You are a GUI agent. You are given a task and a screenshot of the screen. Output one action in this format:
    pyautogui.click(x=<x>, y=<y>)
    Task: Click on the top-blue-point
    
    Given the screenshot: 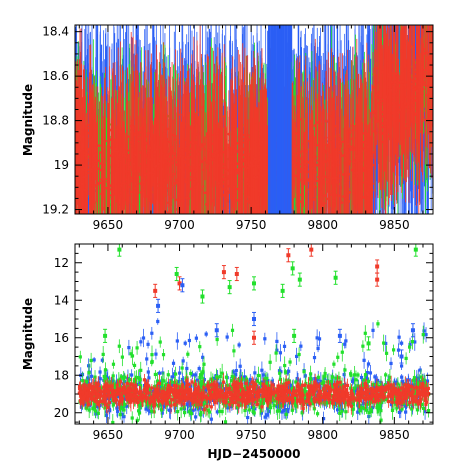 What is the action you would take?
    pyautogui.click(x=293, y=224)
    